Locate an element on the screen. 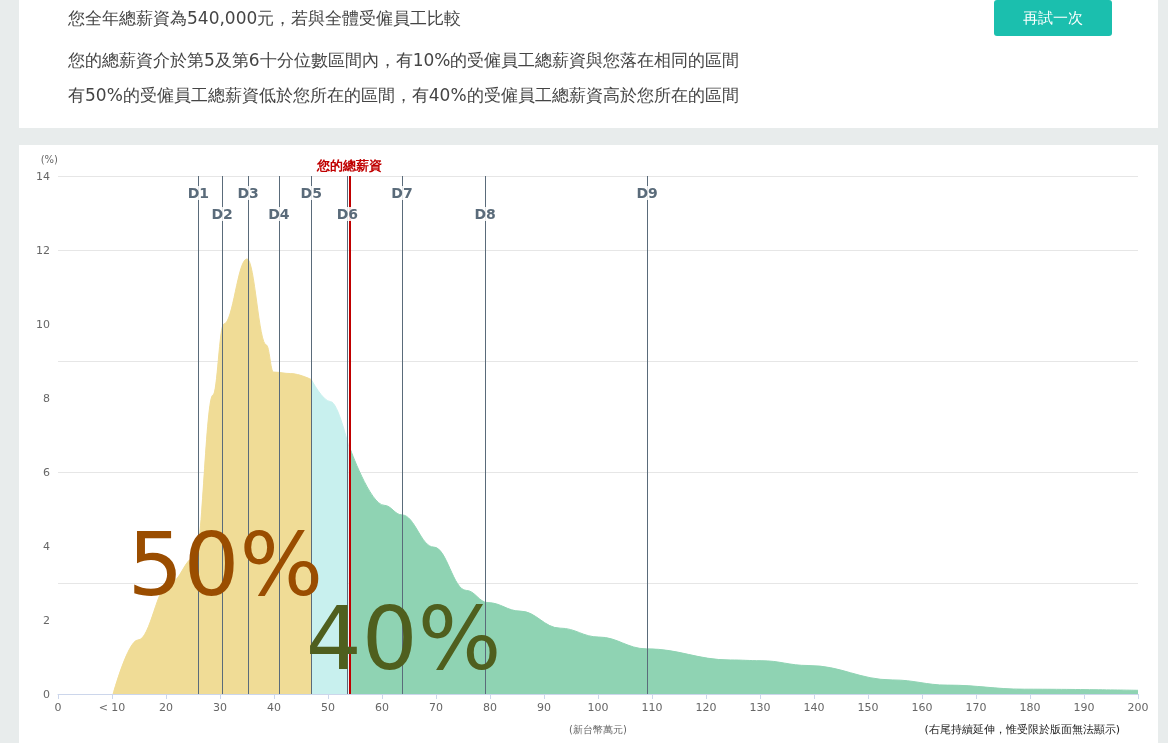 This screenshot has height=743, width=1168. x-tick-label: 100 is located at coordinates (598, 707).